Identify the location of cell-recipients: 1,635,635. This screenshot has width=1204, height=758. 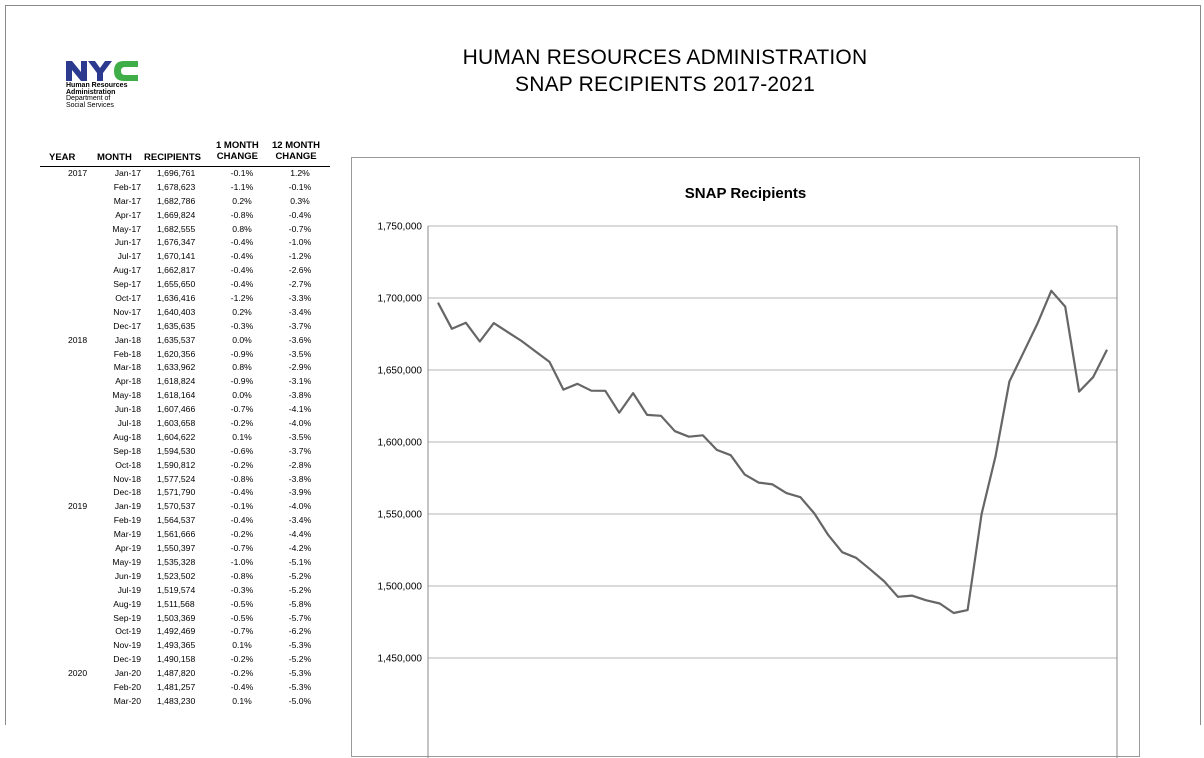
(176, 325).